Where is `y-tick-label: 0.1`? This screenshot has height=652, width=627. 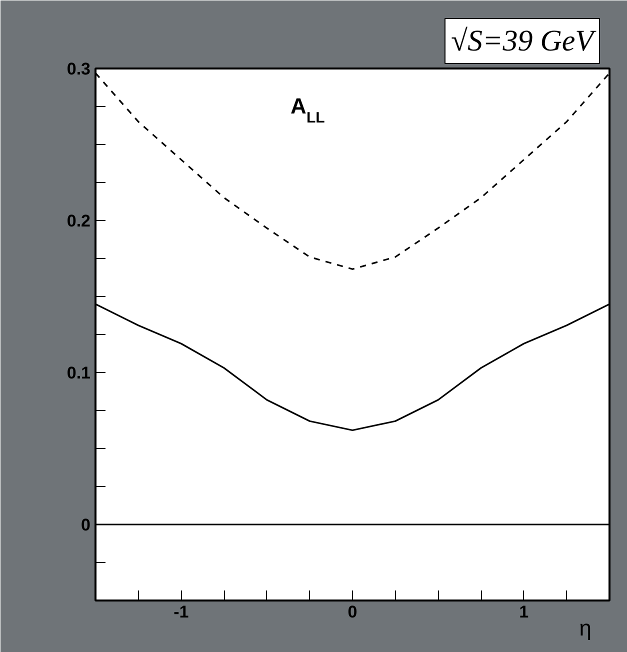
y-tick-label: 0.1 is located at coordinates (78, 373).